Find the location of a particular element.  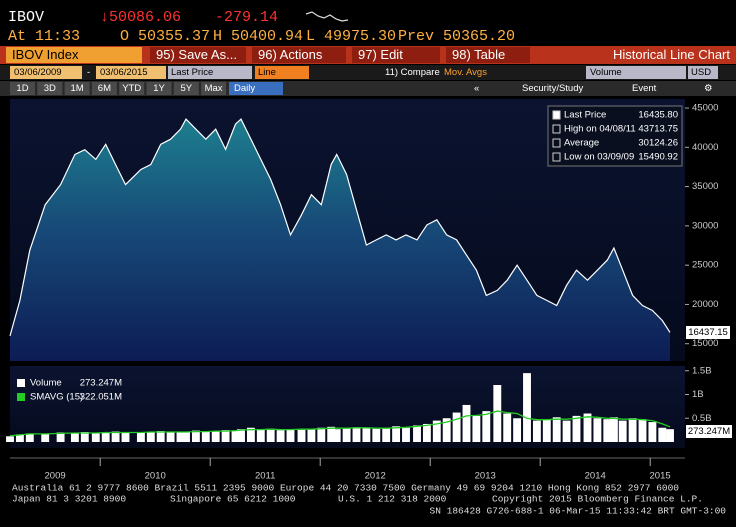

start-date: 03/06/2009 is located at coordinates (38, 72).